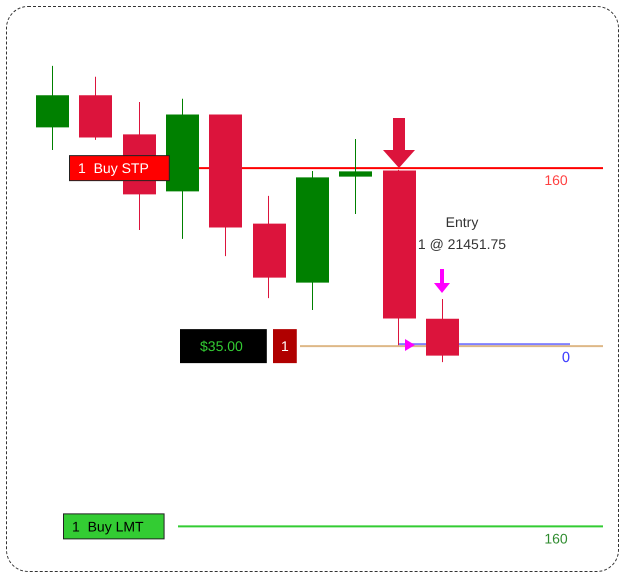  Describe the element at coordinates (462, 233) in the screenshot. I see `annotation: Entry 1 @ 21451.75` at that location.